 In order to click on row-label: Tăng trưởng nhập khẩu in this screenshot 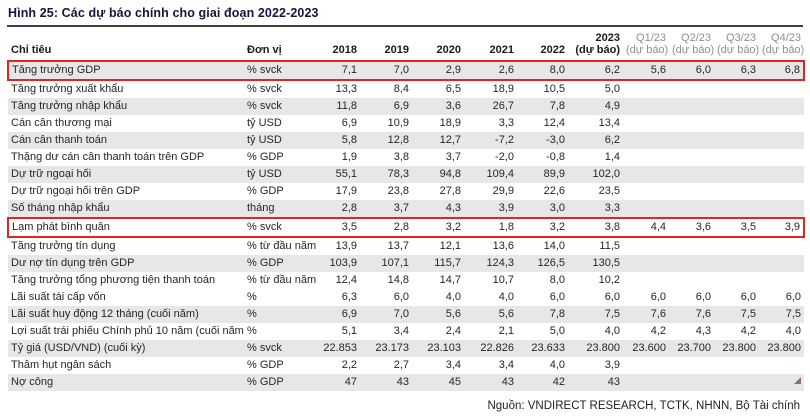, I will do `click(69, 106)`.